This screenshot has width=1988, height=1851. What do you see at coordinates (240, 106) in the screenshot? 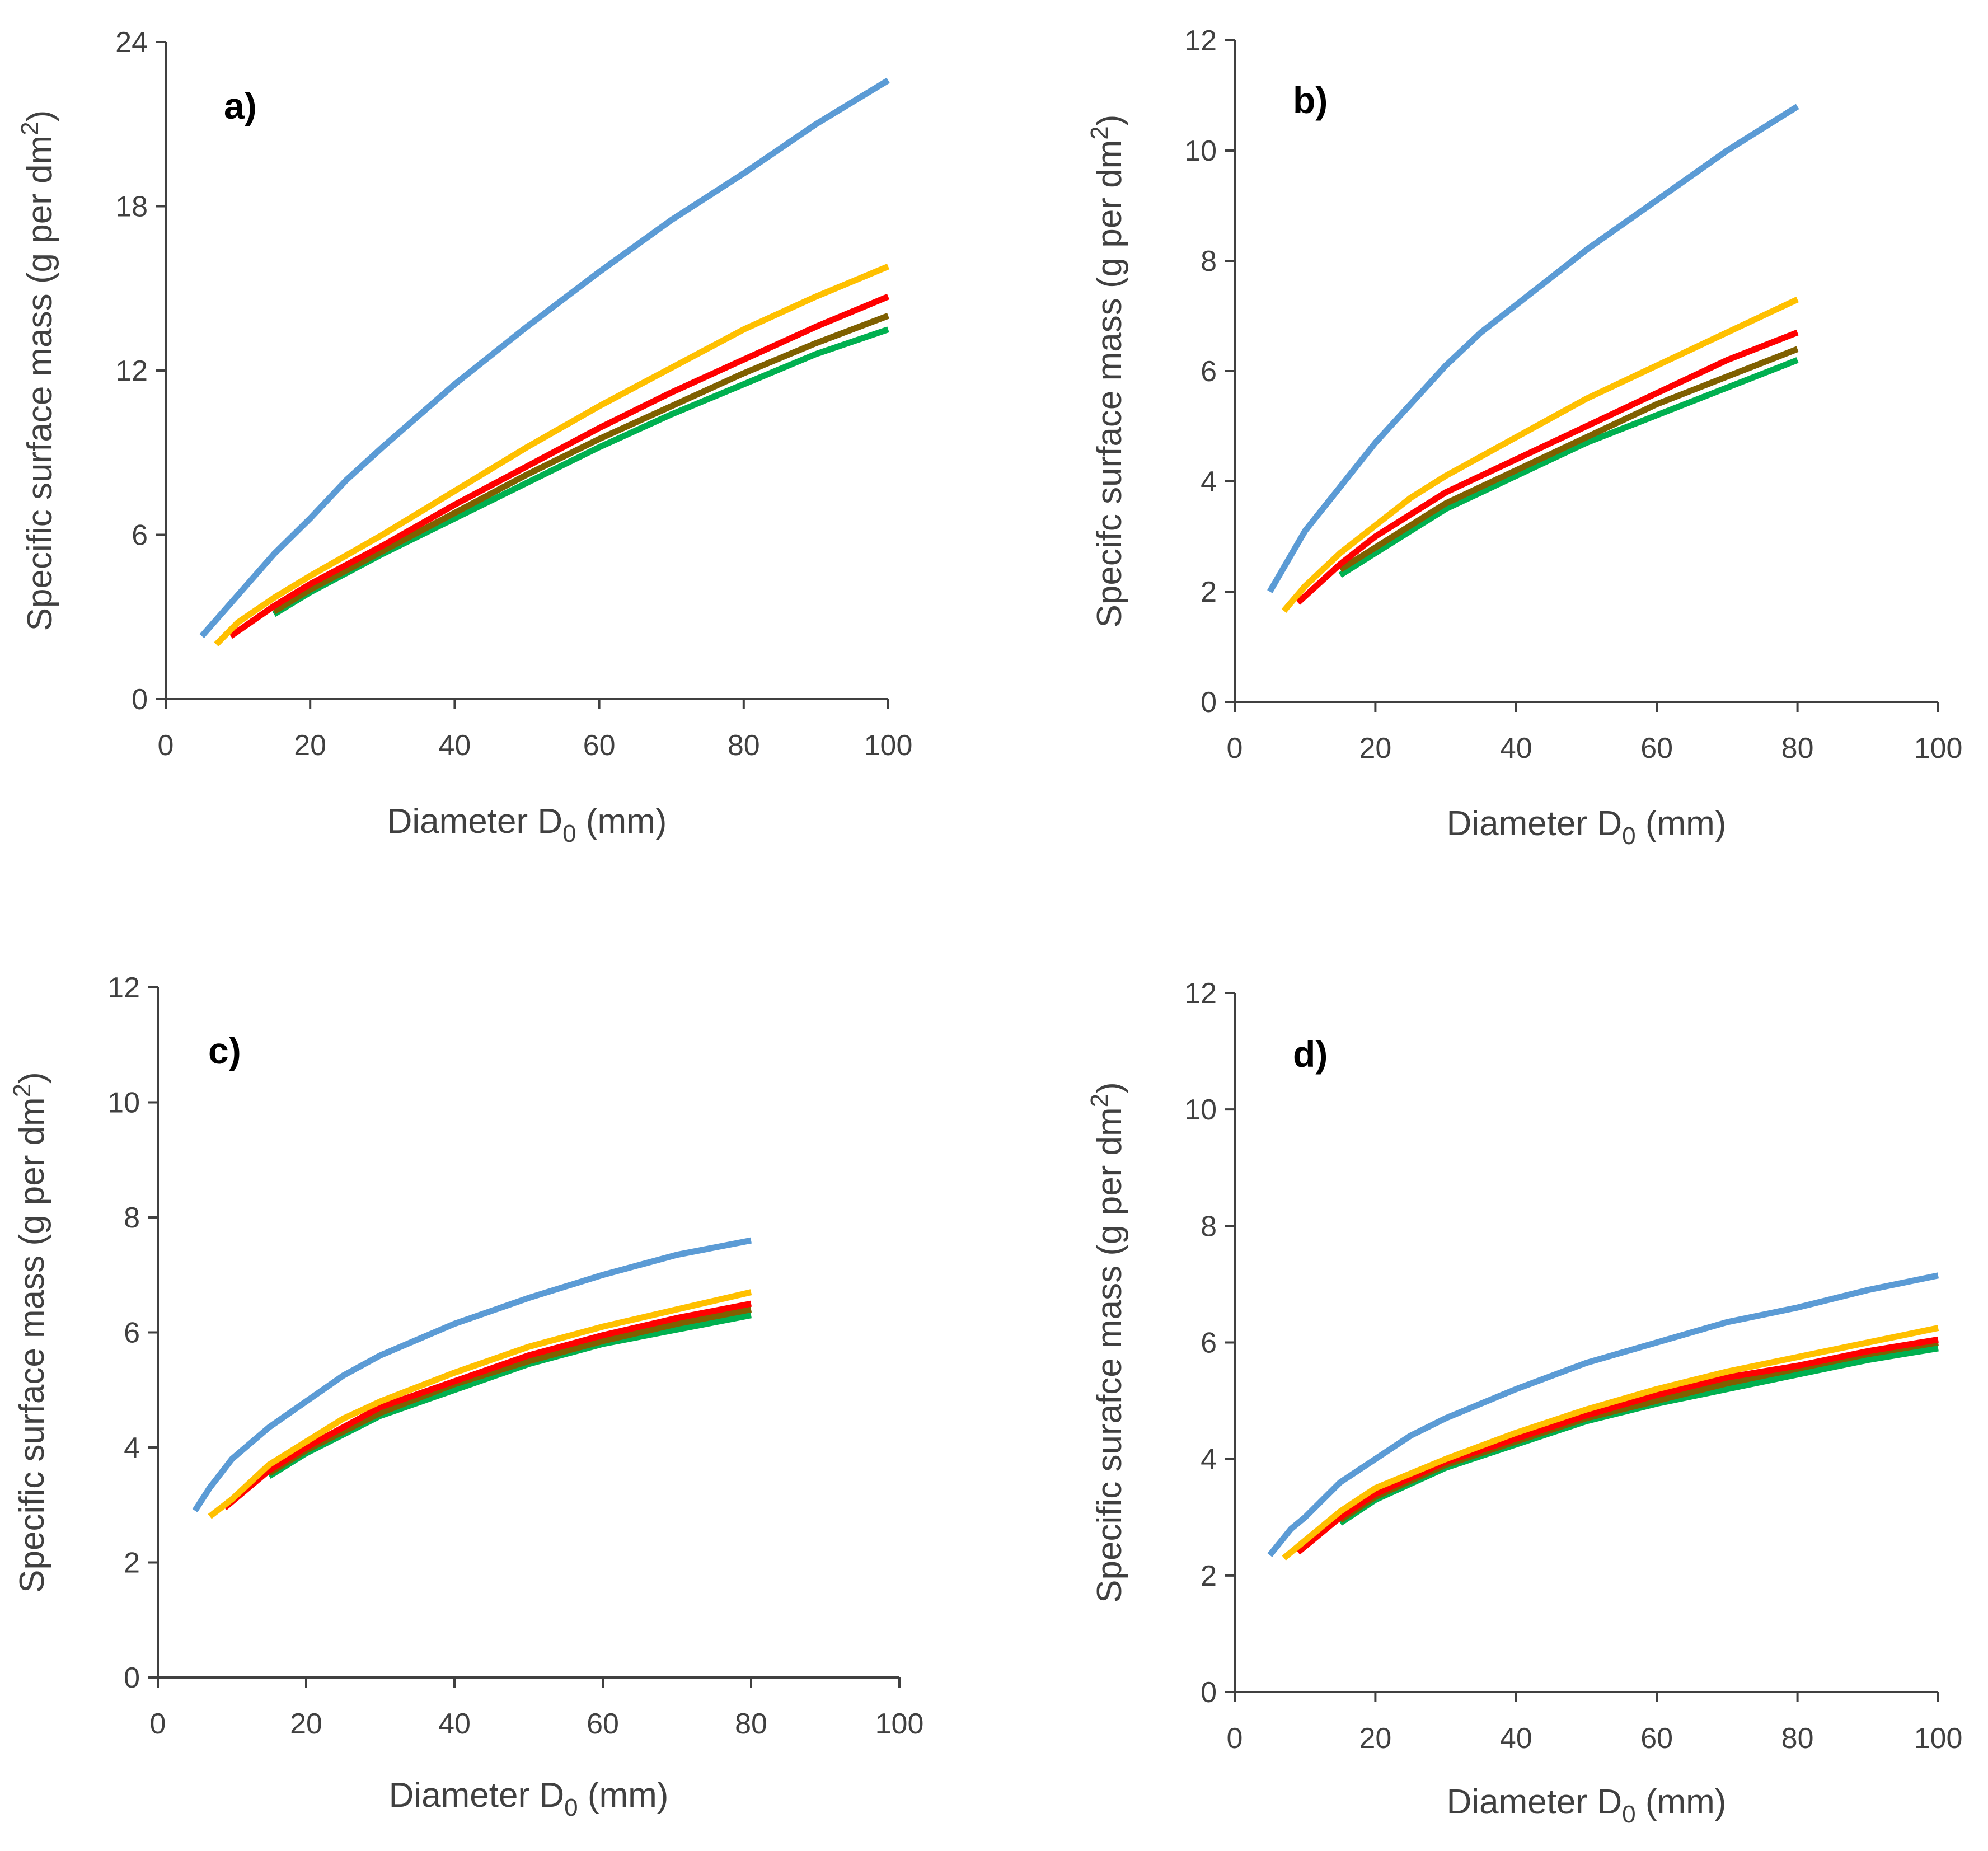
I see `panel-label: a)` at bounding box center [240, 106].